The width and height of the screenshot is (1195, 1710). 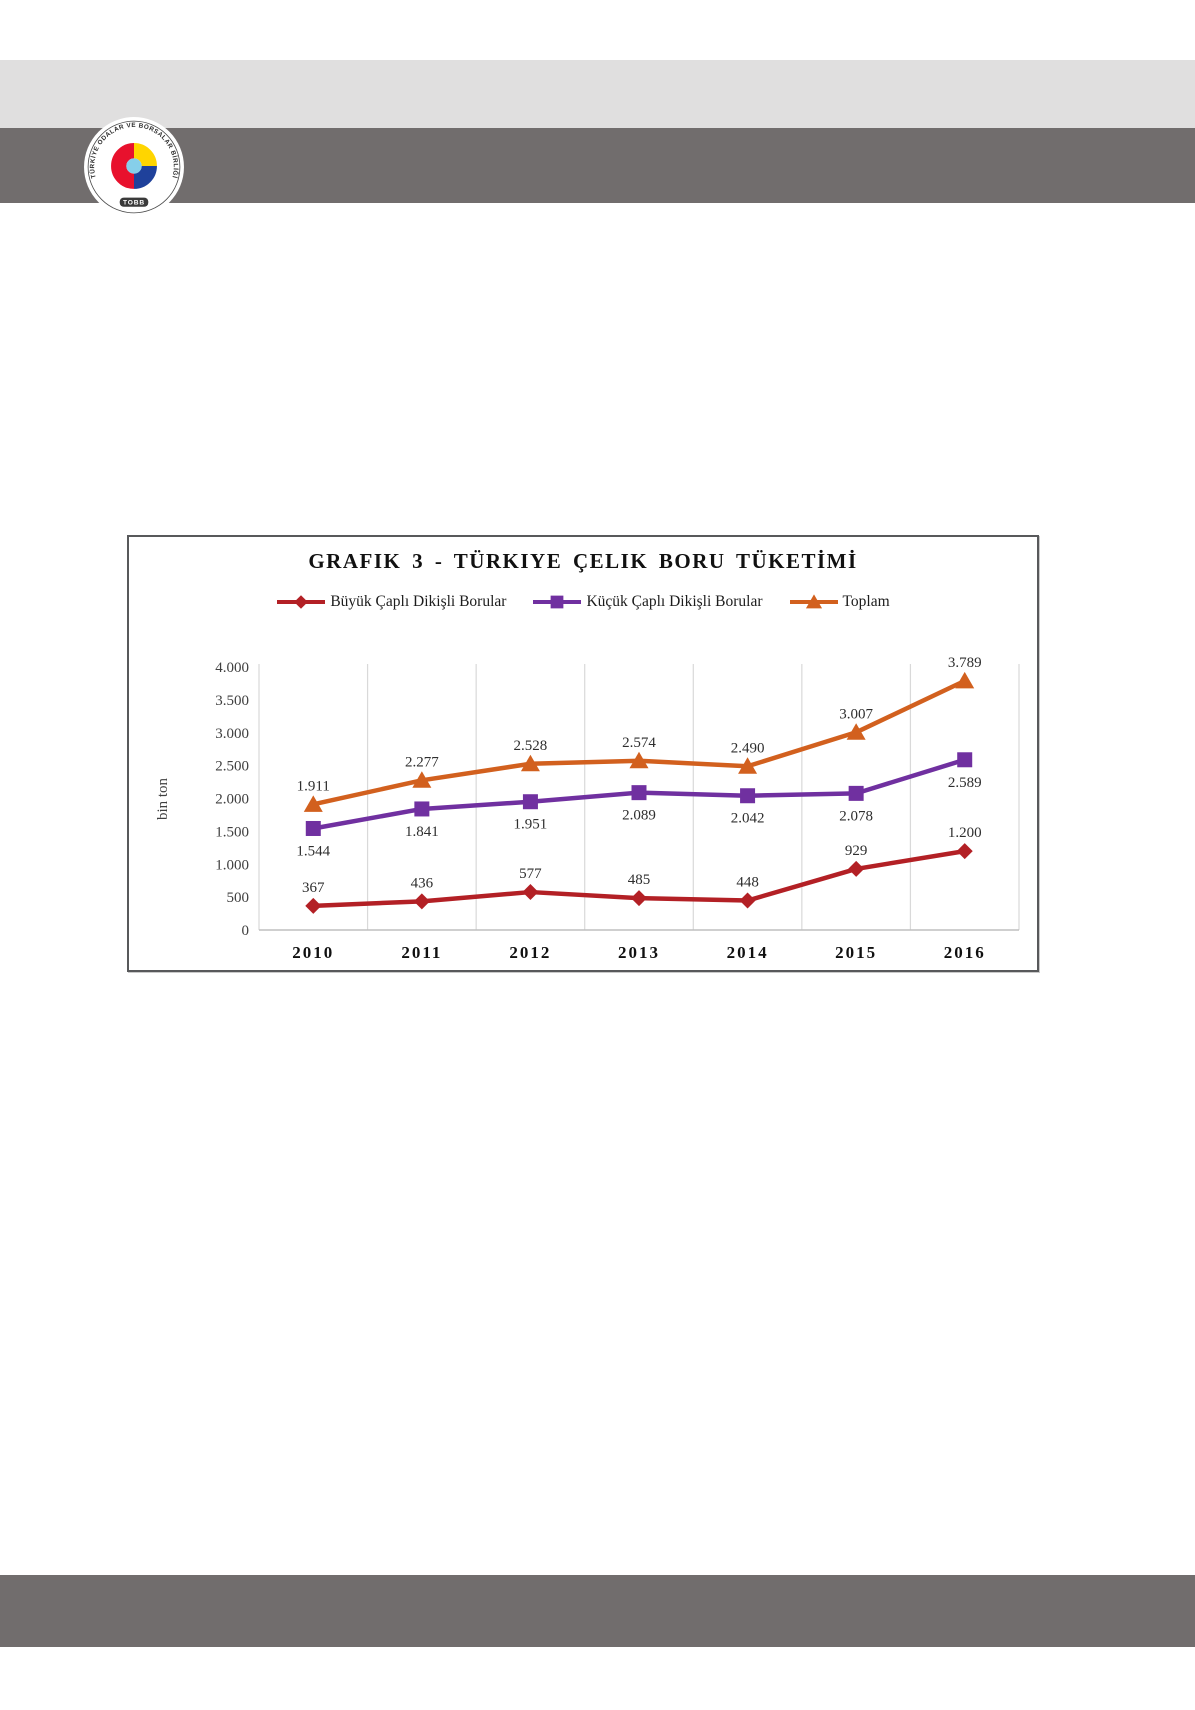 I want to click on y-tick-label: 3.000, so click(x=232, y=734).